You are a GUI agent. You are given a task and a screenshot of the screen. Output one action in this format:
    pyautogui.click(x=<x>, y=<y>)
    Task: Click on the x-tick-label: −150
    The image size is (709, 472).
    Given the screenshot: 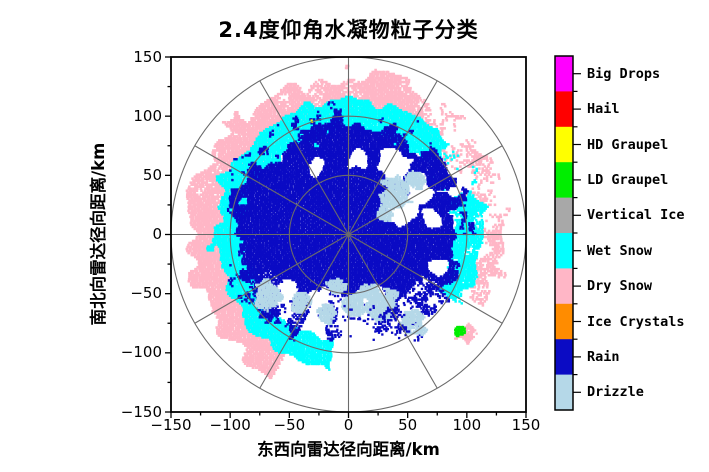 What is the action you would take?
    pyautogui.click(x=171, y=425)
    